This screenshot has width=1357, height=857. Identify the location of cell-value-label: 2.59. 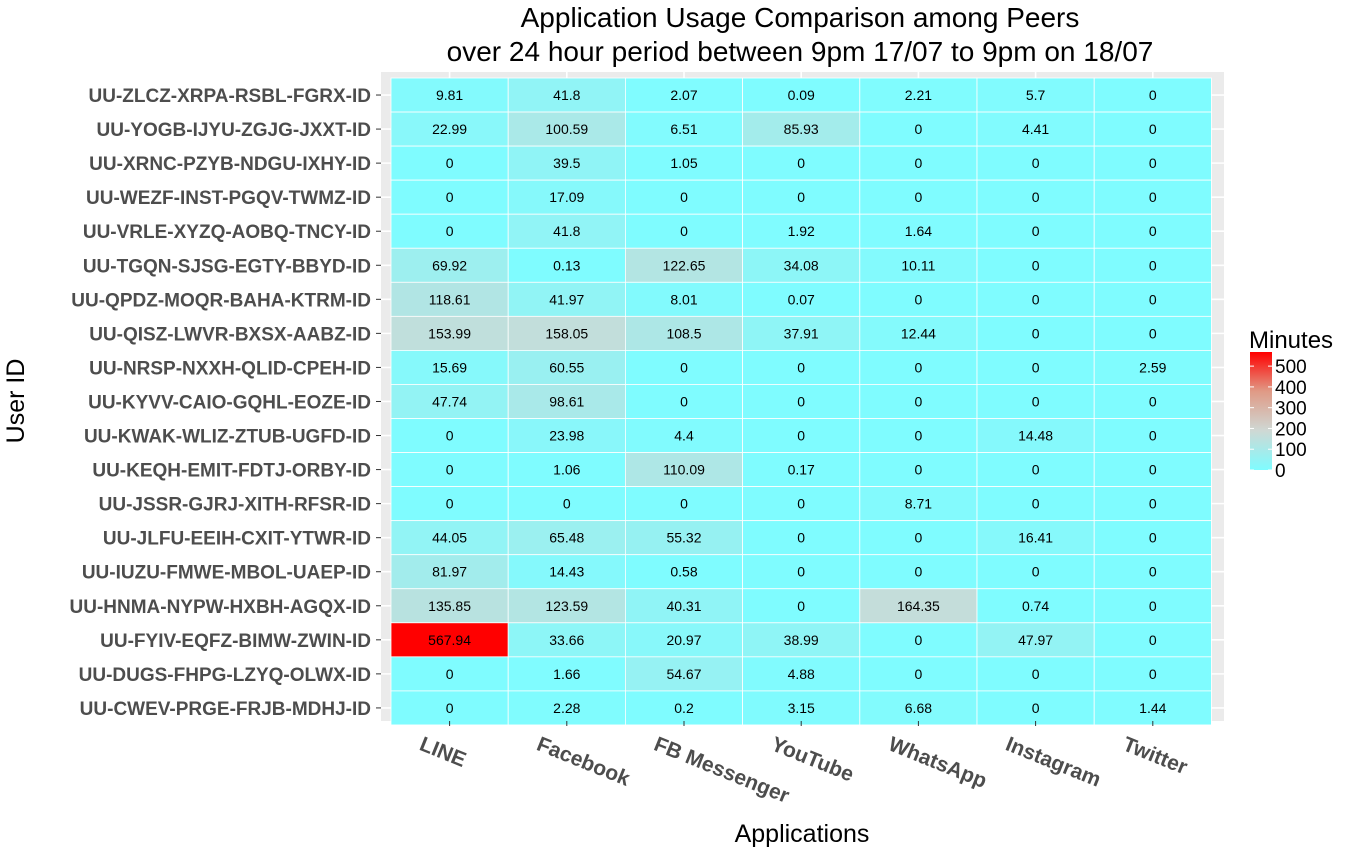
(1152, 367).